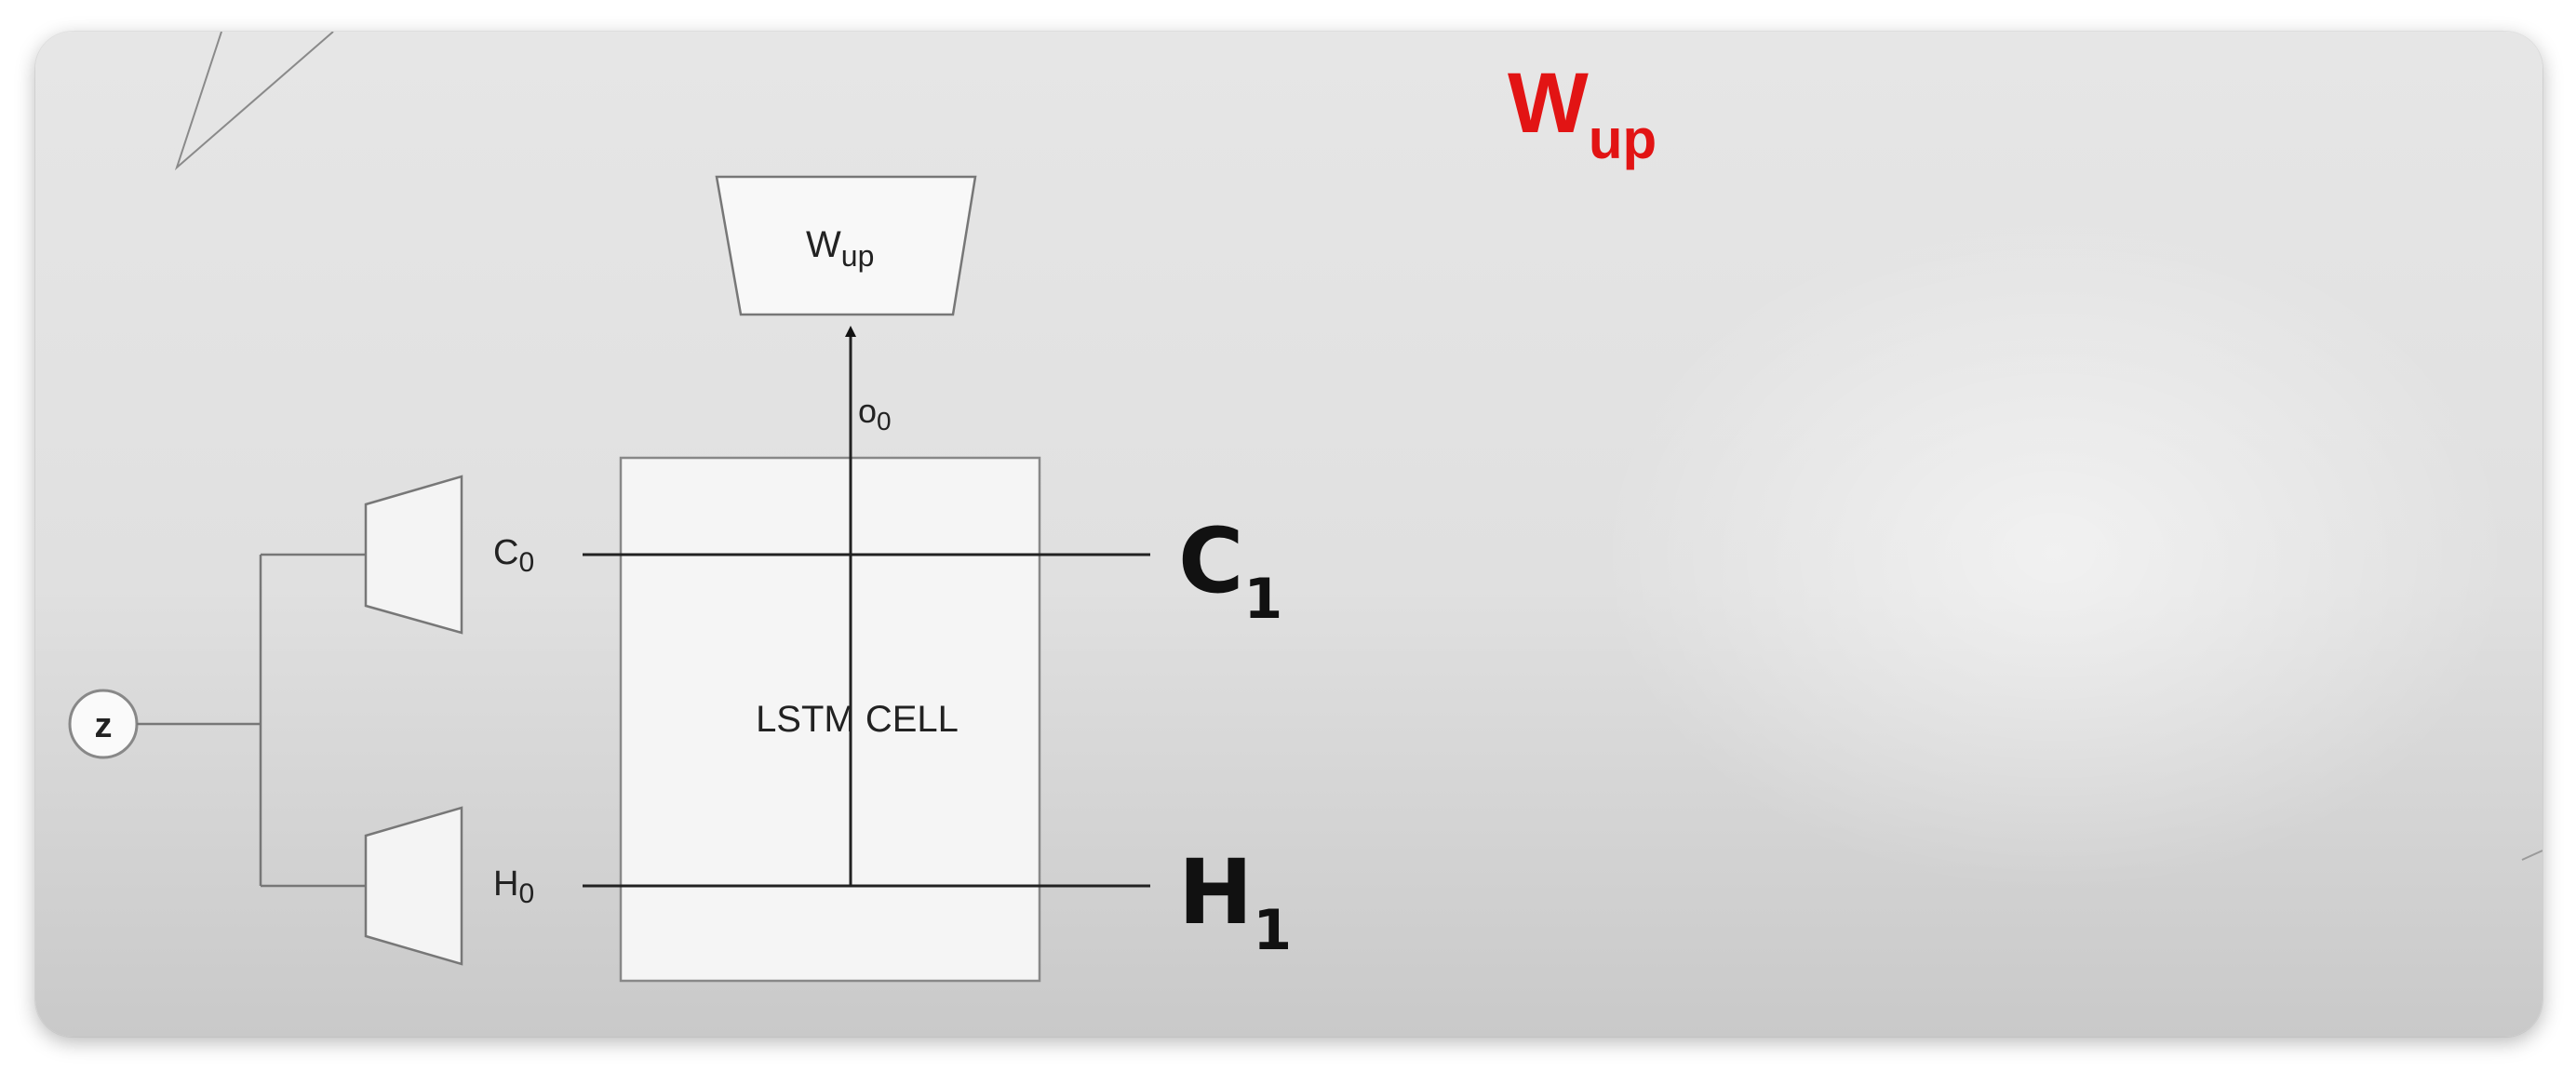 The height and width of the screenshot is (1072, 2576). Describe the element at coordinates (1230, 571) in the screenshot. I see `c1-label: C1` at that location.